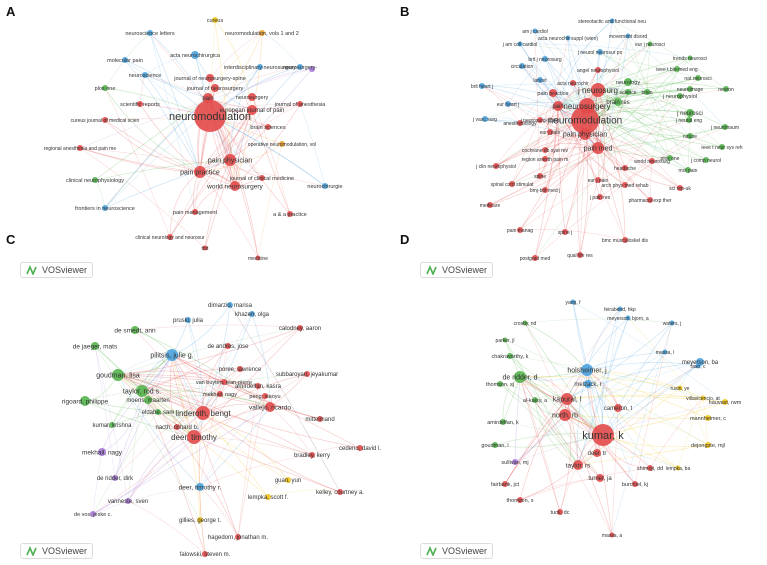 This screenshot has height=565, width=767. What do you see at coordinates (580, 256) in the screenshot?
I see `node-label: qual life res` at bounding box center [580, 256].